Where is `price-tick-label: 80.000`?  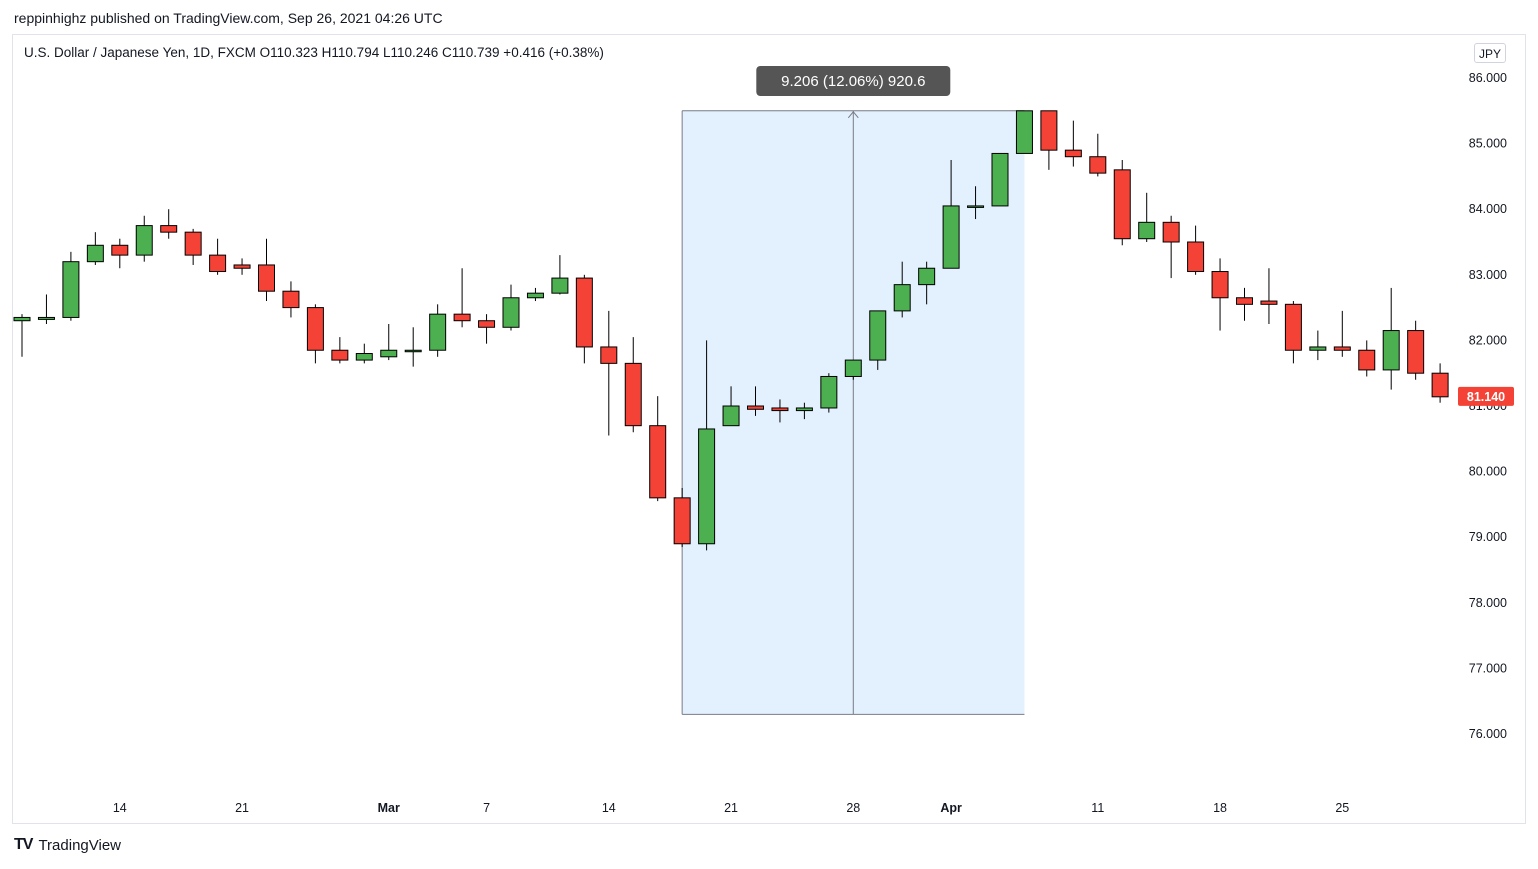 price-tick-label: 80.000 is located at coordinates (1488, 472).